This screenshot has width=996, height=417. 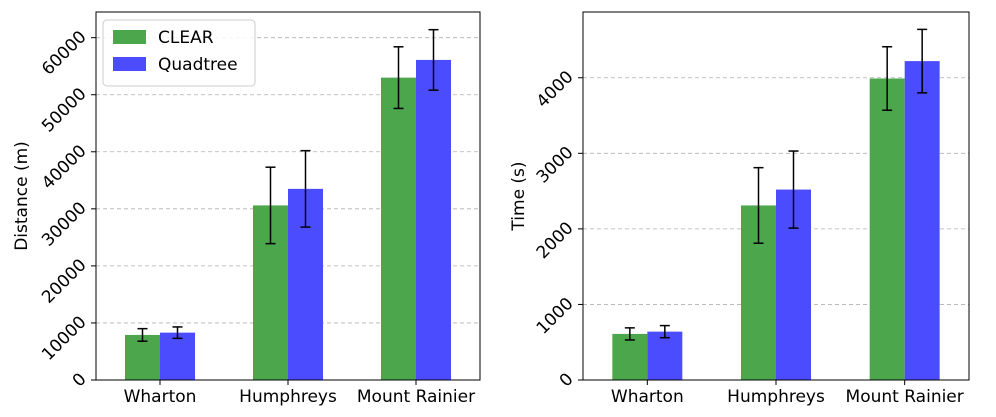 What do you see at coordinates (64, 338) in the screenshot?
I see `y-tick-label: 10000` at bounding box center [64, 338].